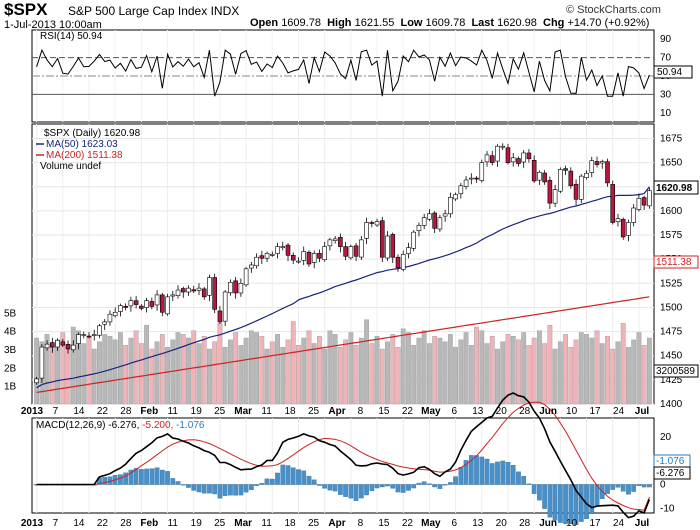 Image resolution: width=700 pixels, height=530 pixels. Describe the element at coordinates (291, 523) in the screenshot. I see `x-tick-label: 18` at that location.